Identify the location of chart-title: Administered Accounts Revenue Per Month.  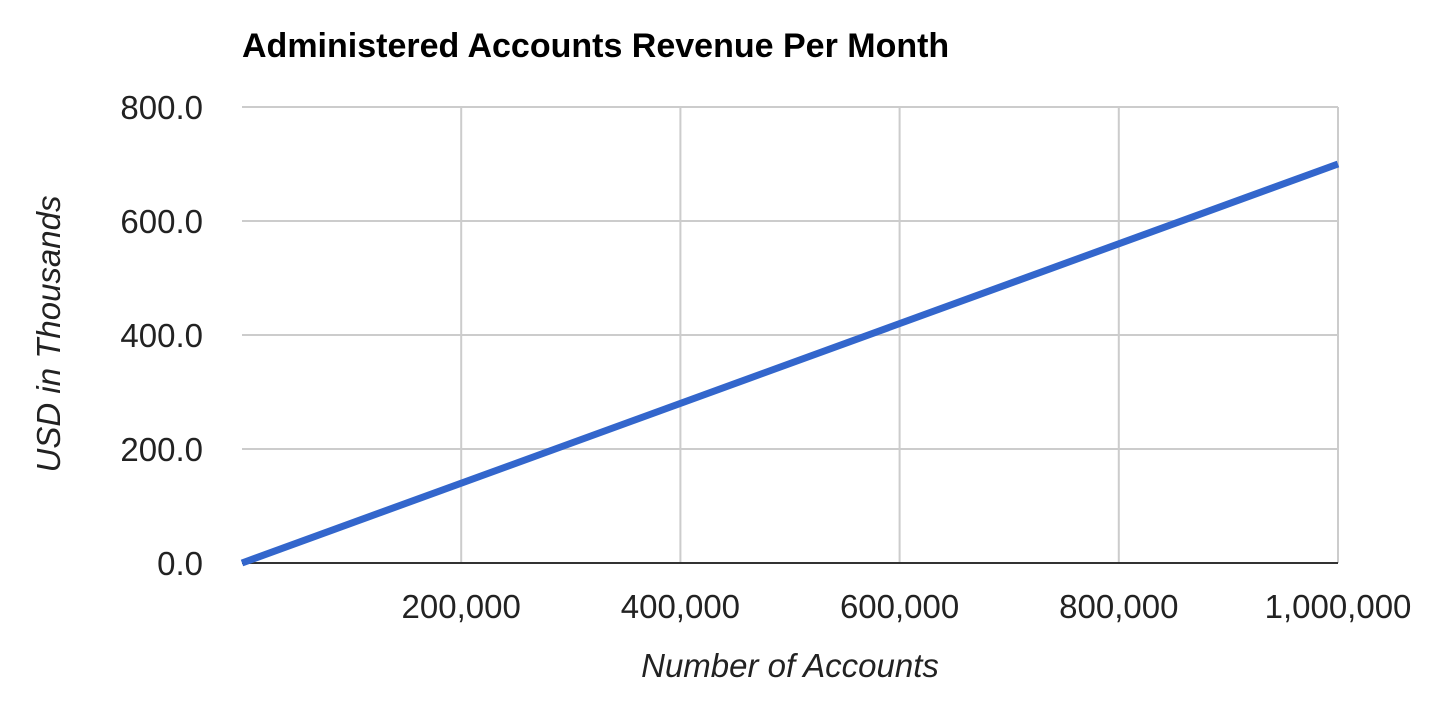
(595, 46).